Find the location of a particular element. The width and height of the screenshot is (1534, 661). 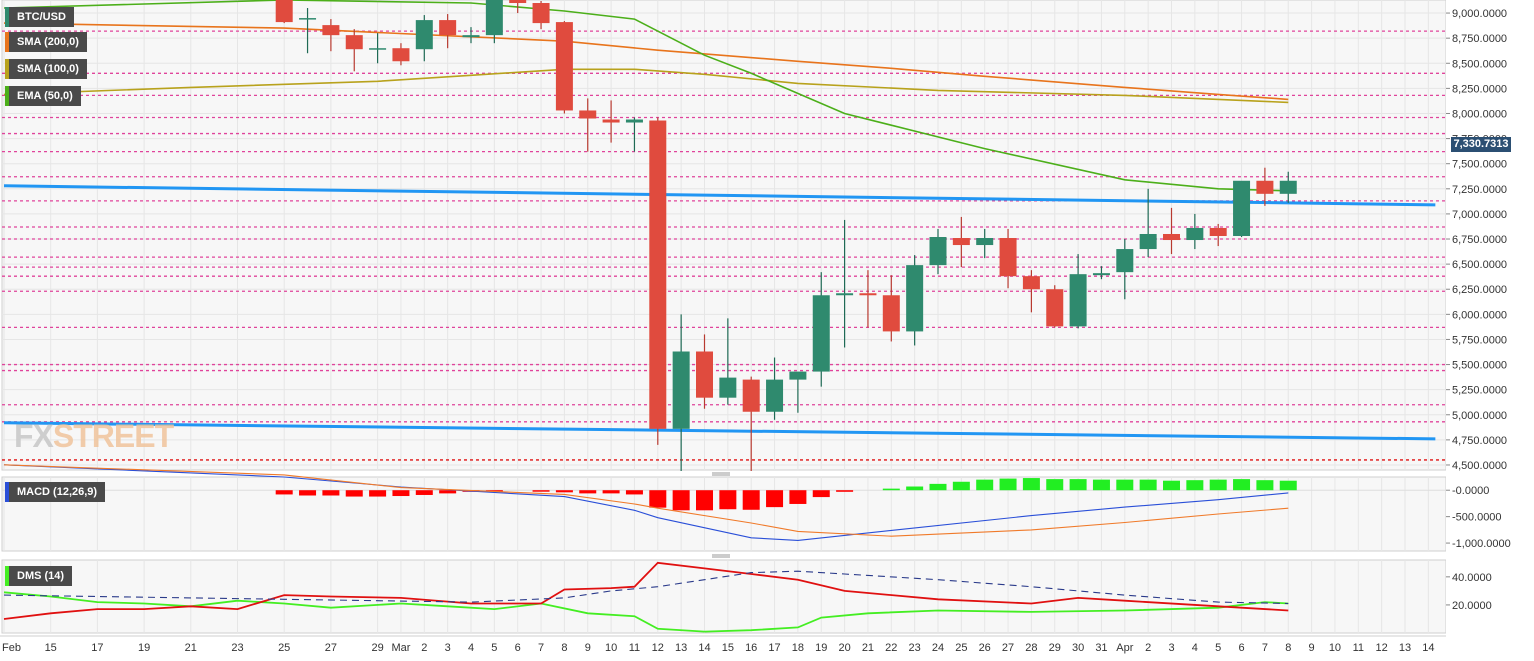

x-axis-label: 4 is located at coordinates (471, 648).